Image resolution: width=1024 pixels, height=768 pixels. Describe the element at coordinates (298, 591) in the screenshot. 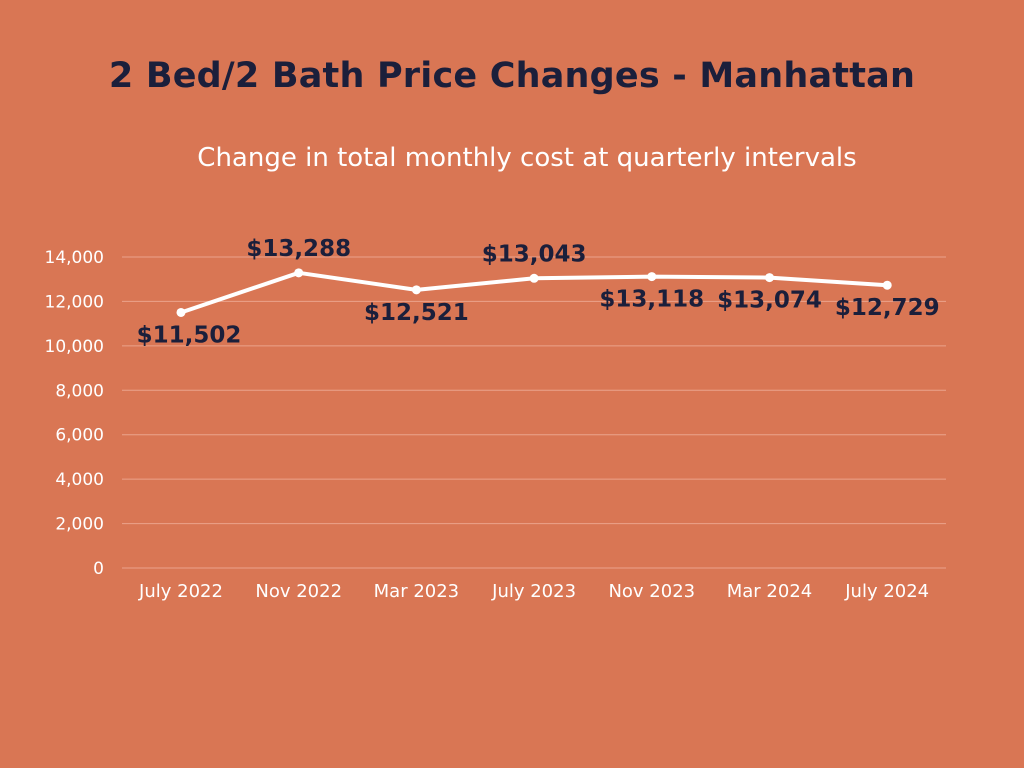

I see `x-tick-label: Nov 2022` at that location.